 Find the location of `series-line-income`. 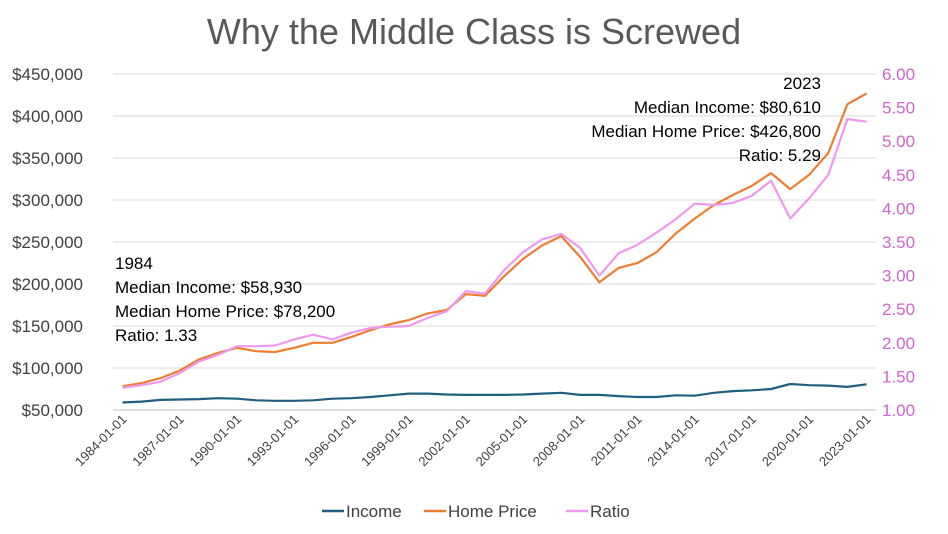

series-line-income is located at coordinates (494, 393).